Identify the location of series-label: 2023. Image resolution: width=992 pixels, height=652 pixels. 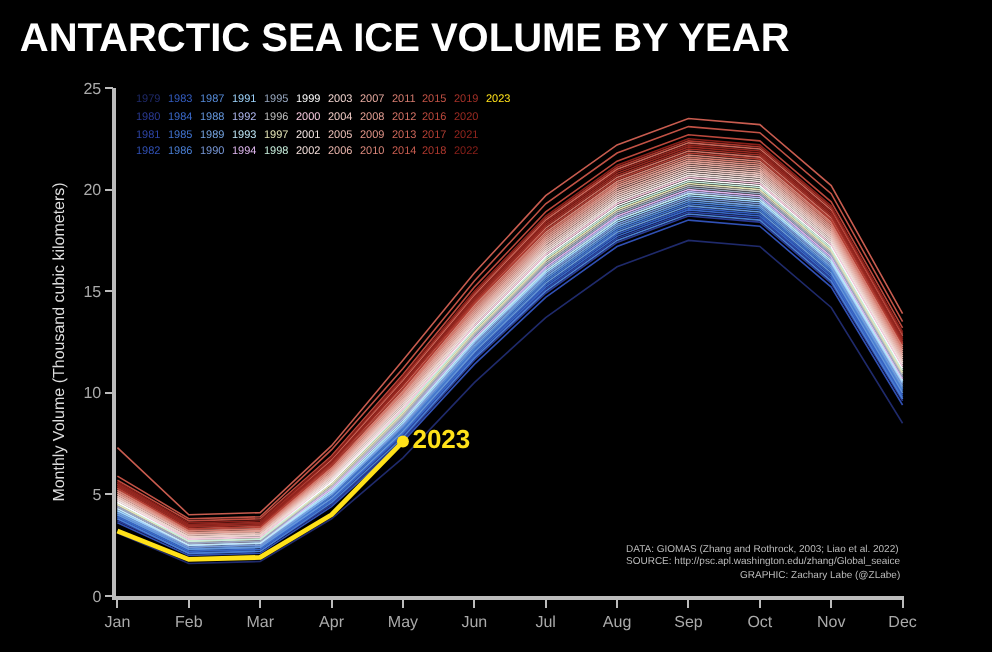
(441, 439).